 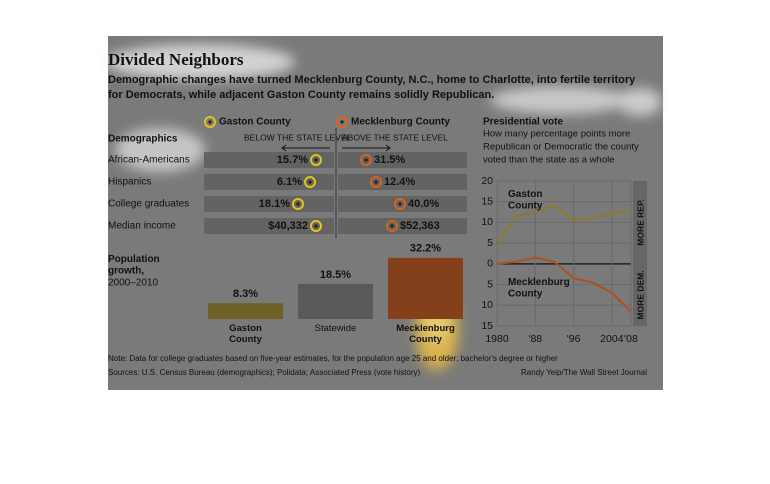 What do you see at coordinates (425, 334) in the screenshot?
I see `bar-category: Mecklenburg County` at bounding box center [425, 334].